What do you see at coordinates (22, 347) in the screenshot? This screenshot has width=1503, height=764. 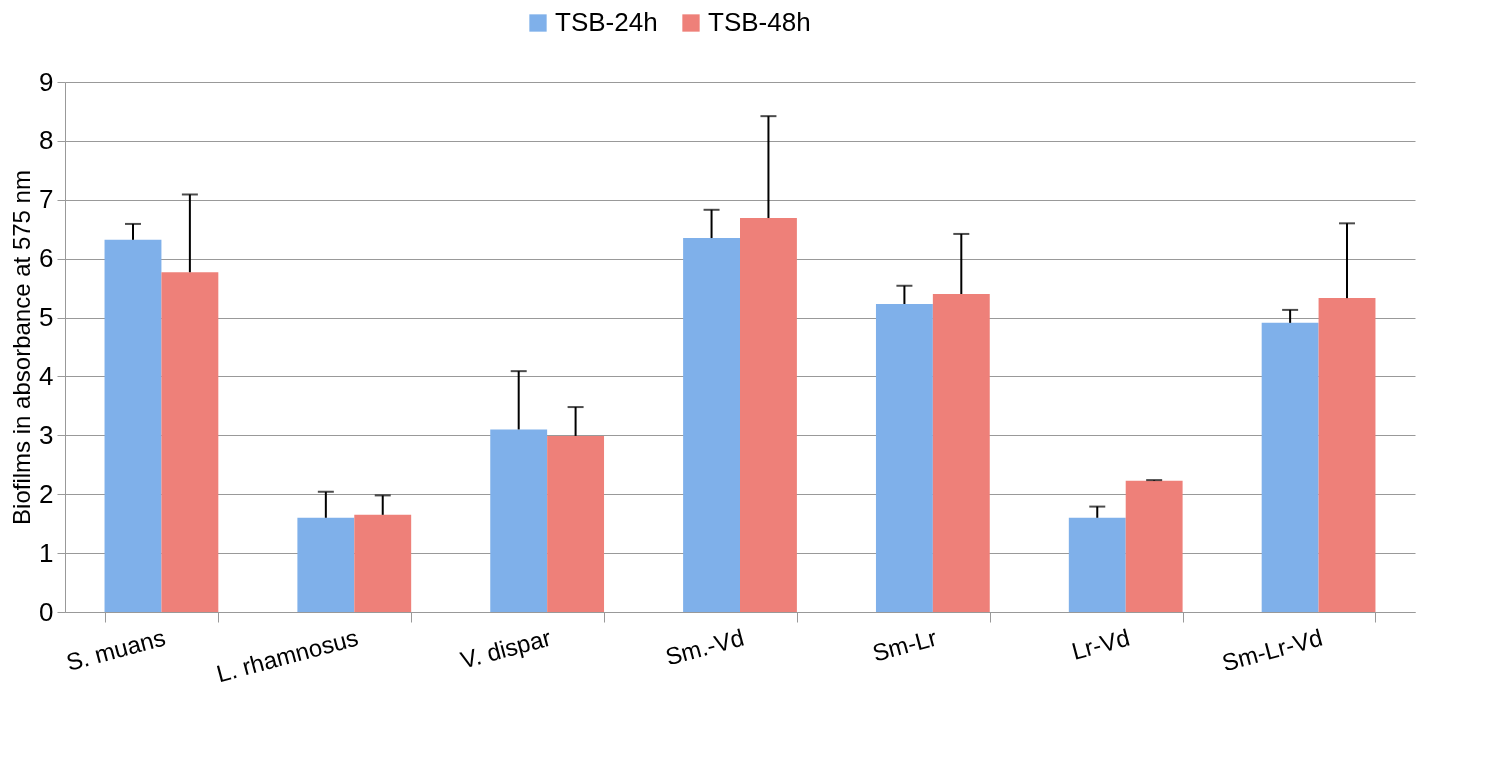 I see `y-axis-title: Biofilms in absorbance at 575 nm` at bounding box center [22, 347].